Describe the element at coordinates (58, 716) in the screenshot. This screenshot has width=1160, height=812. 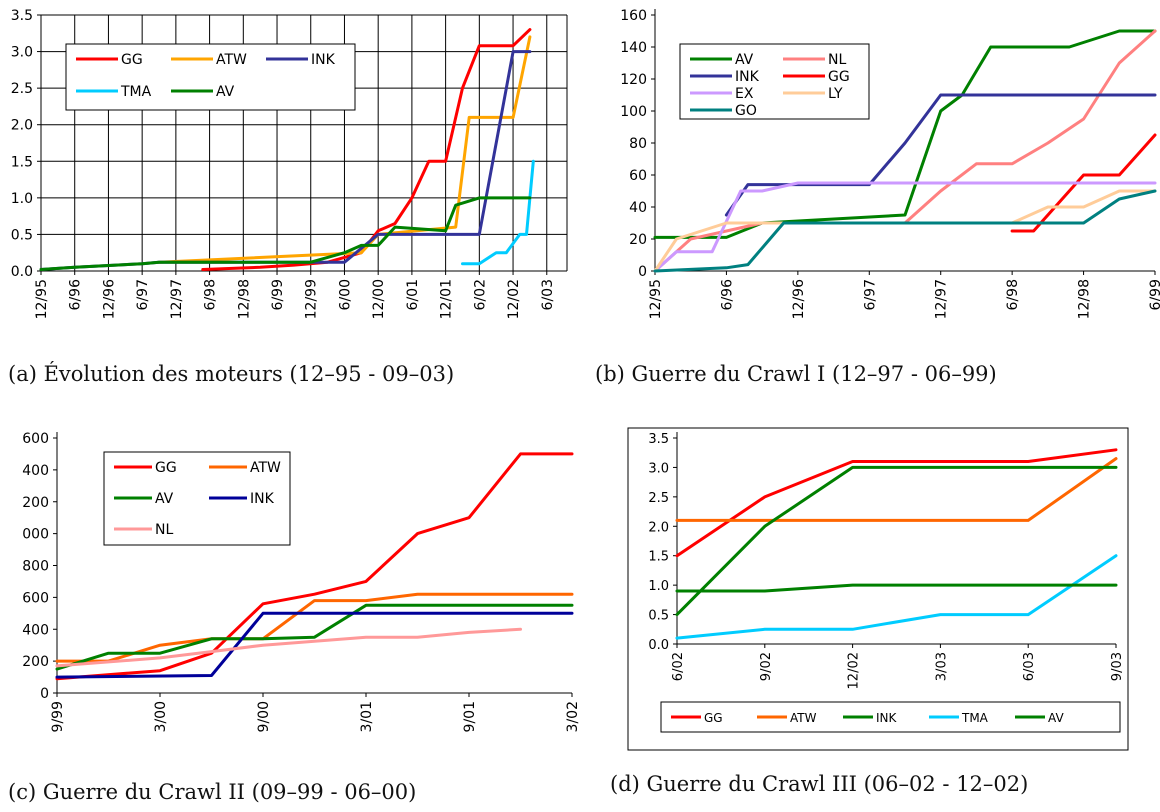
I see `x-tick-label: 9/99` at that location.